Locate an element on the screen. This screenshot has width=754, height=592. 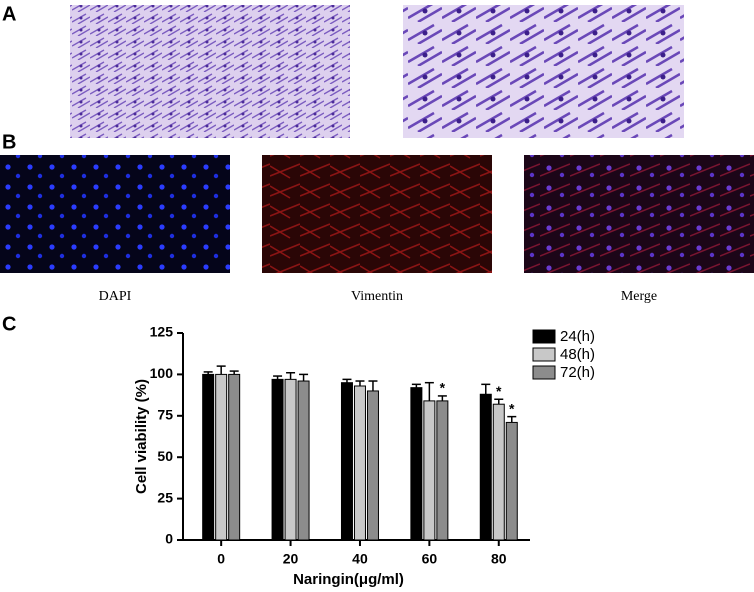
x-tick-label: 60 is located at coordinates (430, 559).